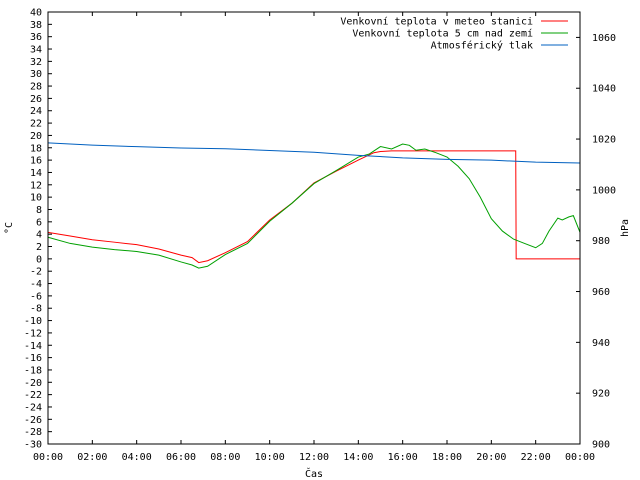 This screenshot has height=480, width=640. Describe the element at coordinates (36, 272) in the screenshot. I see `y-tick-label: -2` at that location.